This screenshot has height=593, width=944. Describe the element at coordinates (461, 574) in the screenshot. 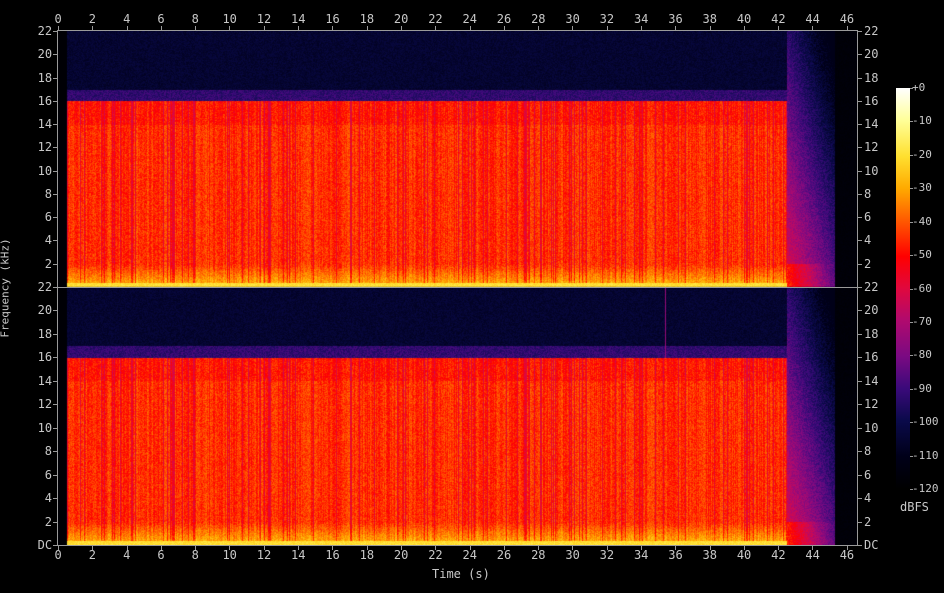

I see `x-axis-label: Time (s)` at that location.